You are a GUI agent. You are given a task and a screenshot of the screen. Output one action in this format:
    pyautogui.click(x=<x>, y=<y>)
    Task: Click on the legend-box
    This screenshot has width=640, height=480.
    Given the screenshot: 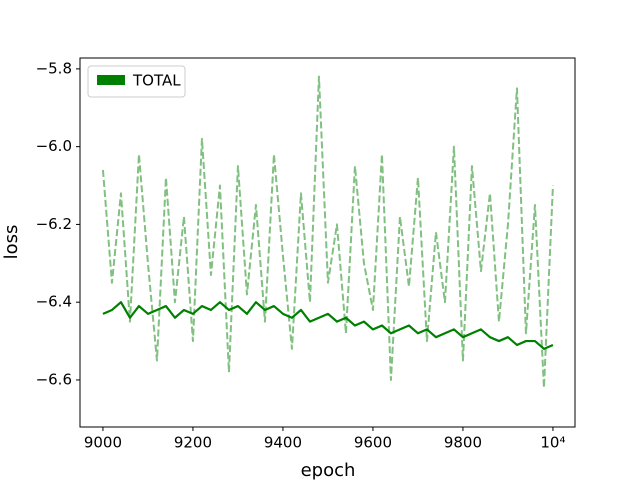 What is the action you would take?
    pyautogui.click(x=136, y=81)
    